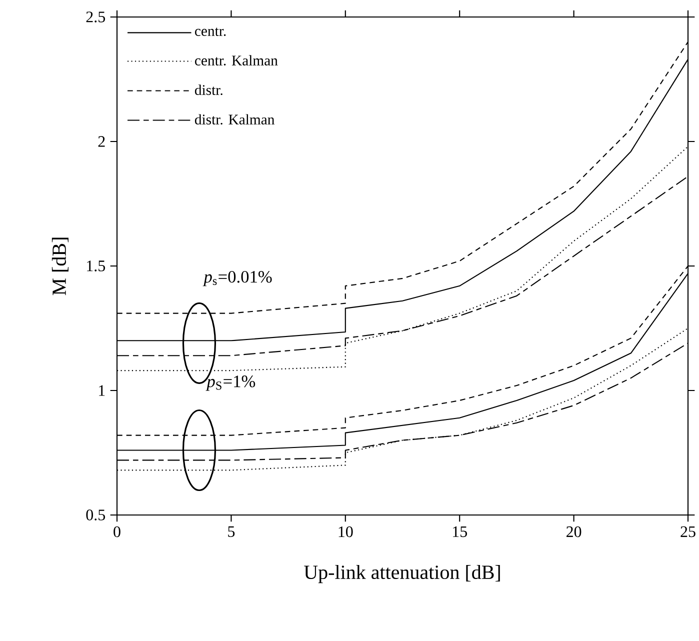 This screenshot has width=699, height=641. What do you see at coordinates (101, 141) in the screenshot?
I see `y-tick-label: 2` at bounding box center [101, 141].